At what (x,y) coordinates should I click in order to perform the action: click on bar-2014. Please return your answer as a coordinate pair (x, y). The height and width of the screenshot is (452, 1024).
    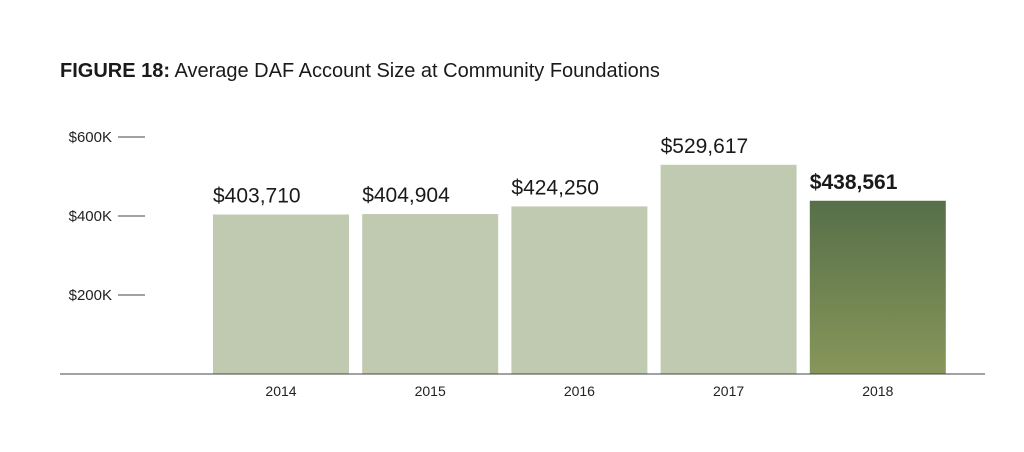
    Looking at the image, I should click on (281, 294).